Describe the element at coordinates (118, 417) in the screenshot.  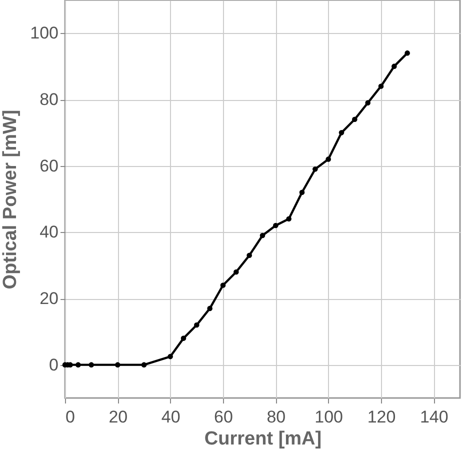
I see `x-tick-label: 20` at that location.